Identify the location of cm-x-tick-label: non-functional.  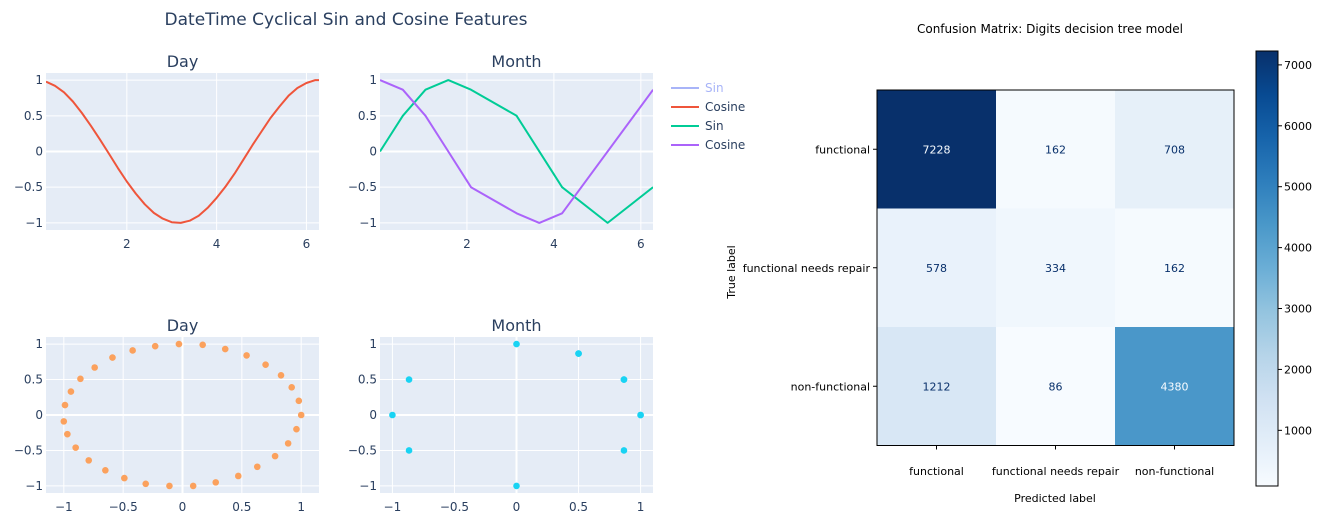
(1174, 471).